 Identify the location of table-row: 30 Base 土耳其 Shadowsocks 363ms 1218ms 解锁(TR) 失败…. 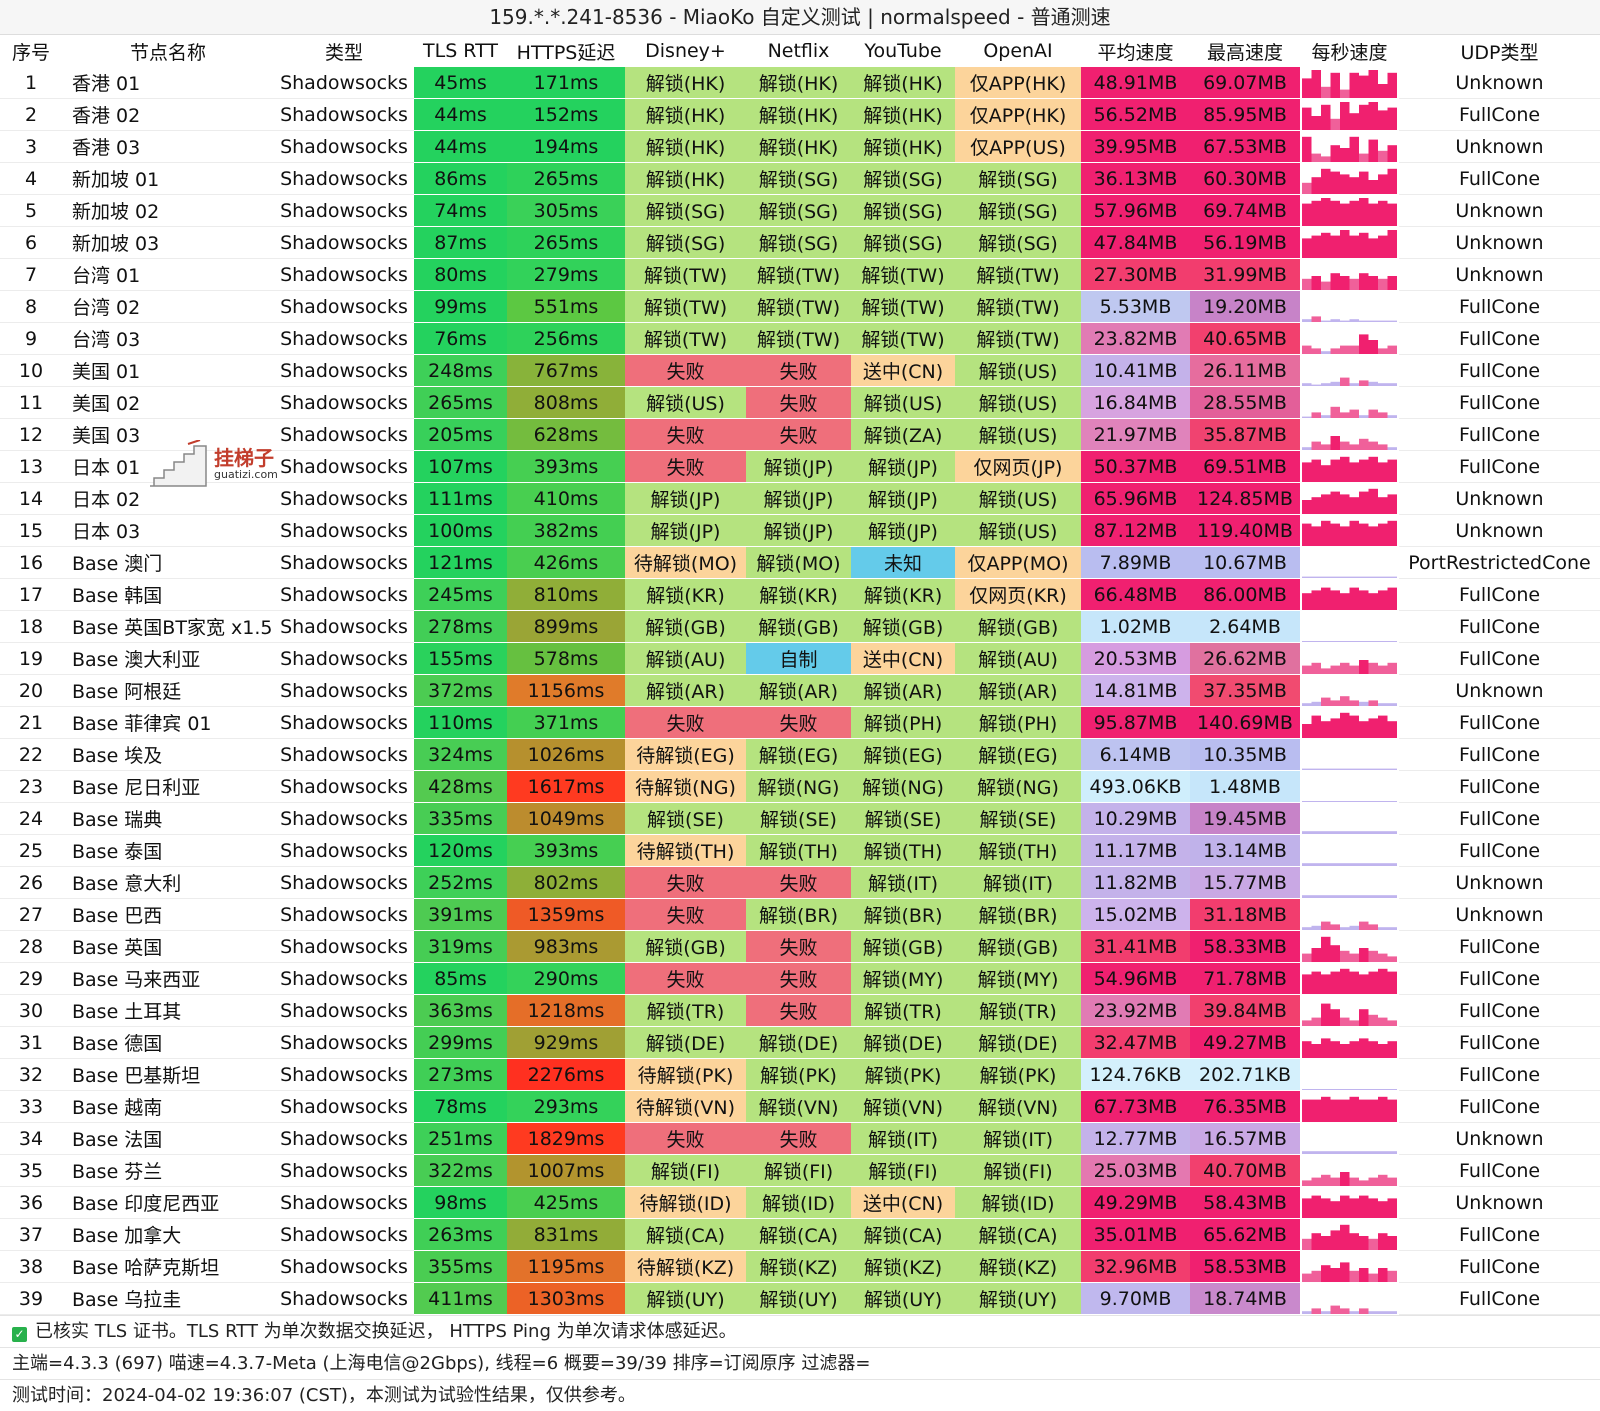
(800, 1010).